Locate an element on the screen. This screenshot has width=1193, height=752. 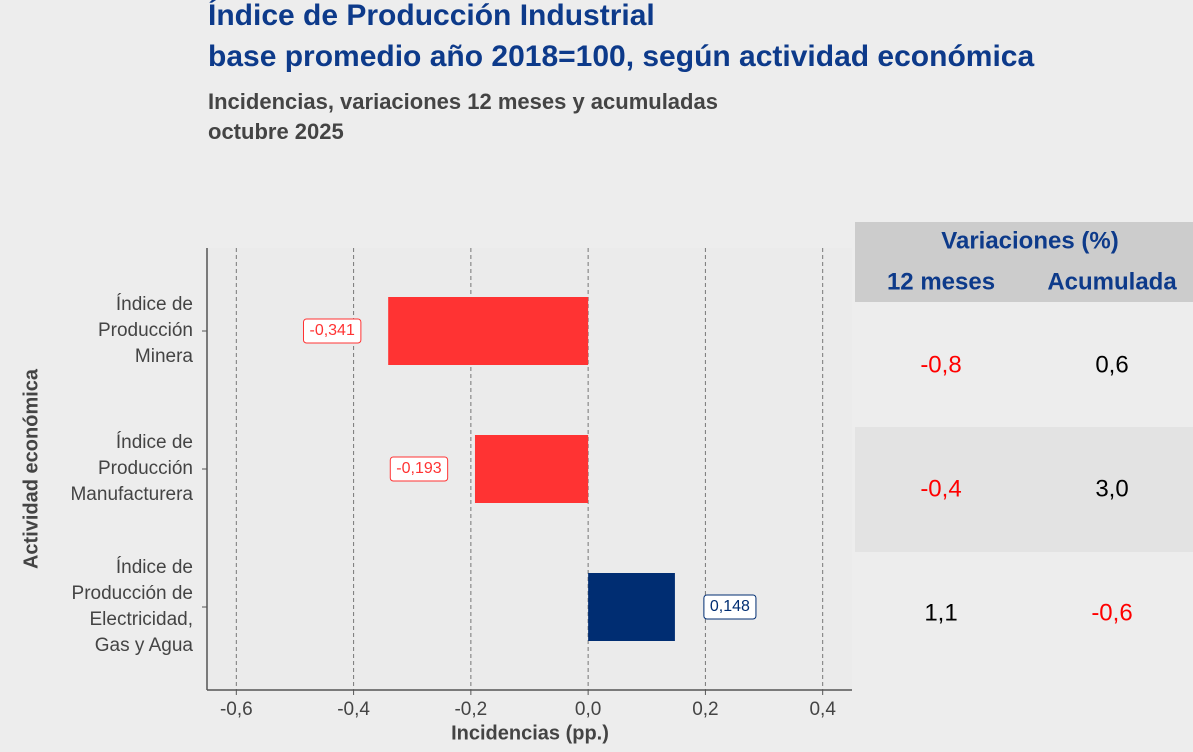
data-label: 0,148 is located at coordinates (730, 606).